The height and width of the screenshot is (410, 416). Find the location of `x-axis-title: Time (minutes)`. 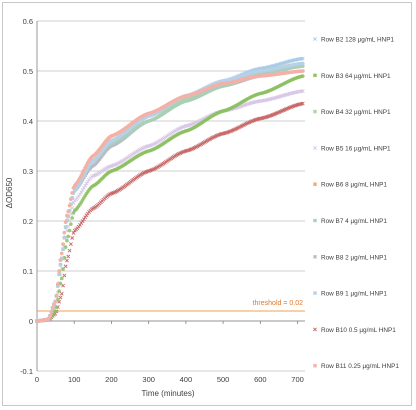

x-axis-title: Time (minutes) is located at coordinates (167, 393).